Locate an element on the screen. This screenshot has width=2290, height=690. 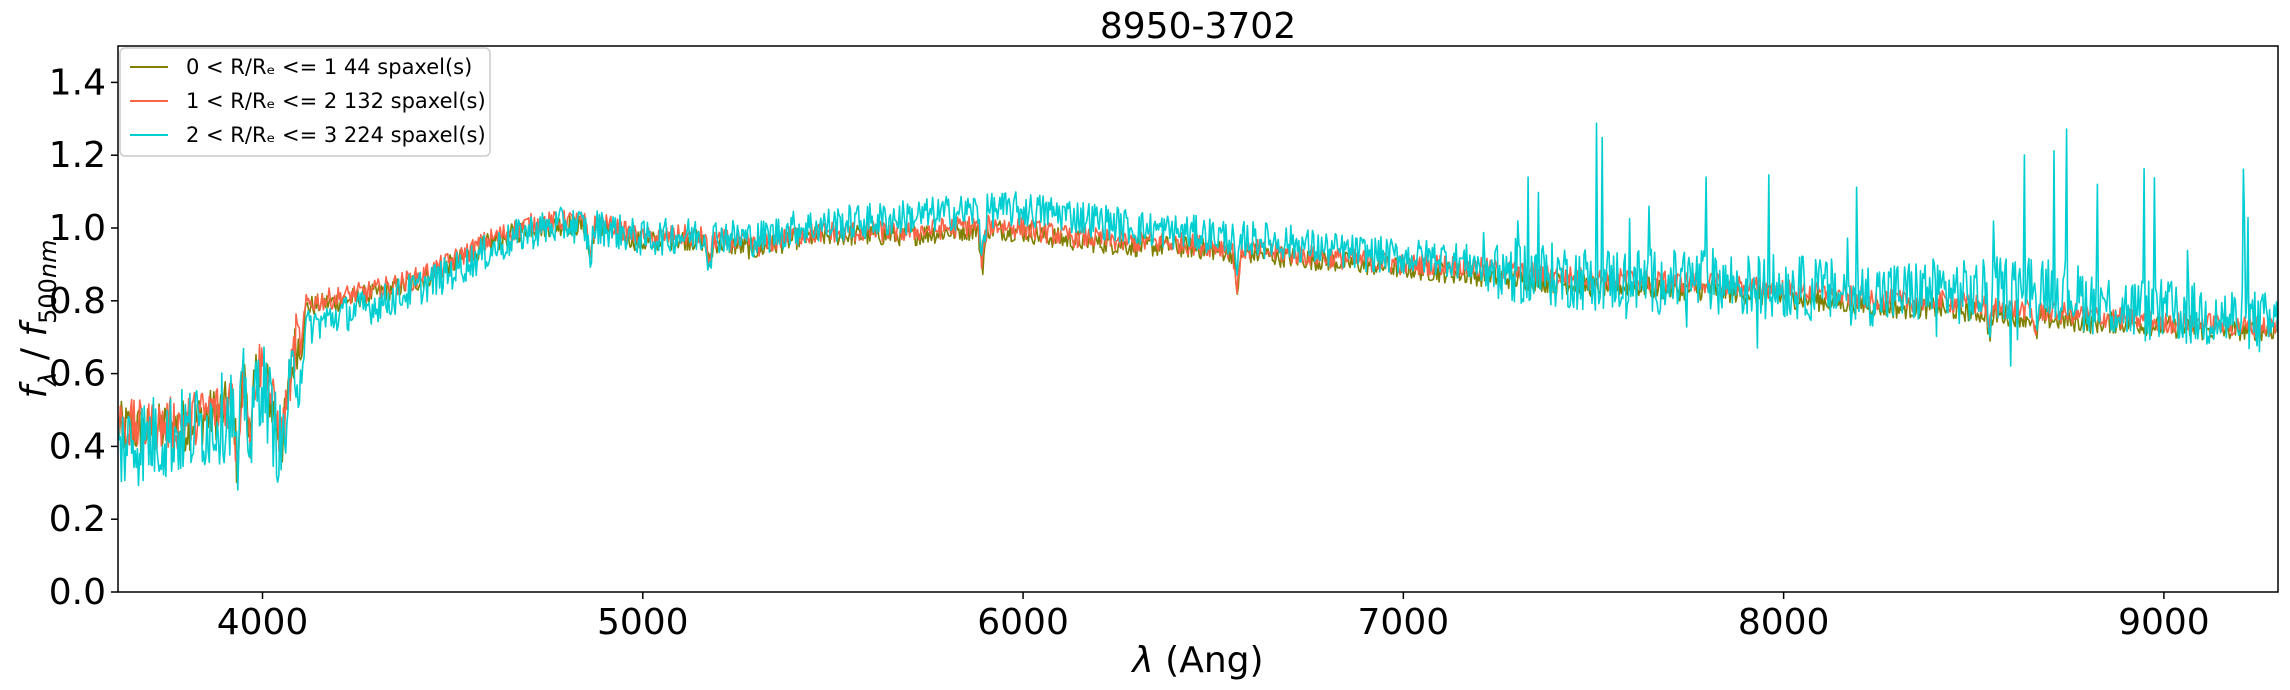
y-tick-label: 1.2 is located at coordinates (77, 155).